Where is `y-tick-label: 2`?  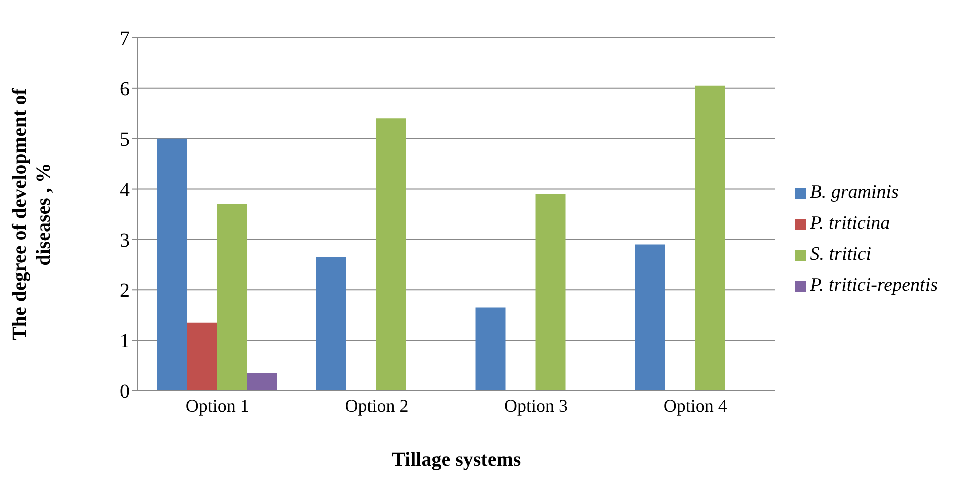
y-tick-label: 2 is located at coordinates (125, 291).